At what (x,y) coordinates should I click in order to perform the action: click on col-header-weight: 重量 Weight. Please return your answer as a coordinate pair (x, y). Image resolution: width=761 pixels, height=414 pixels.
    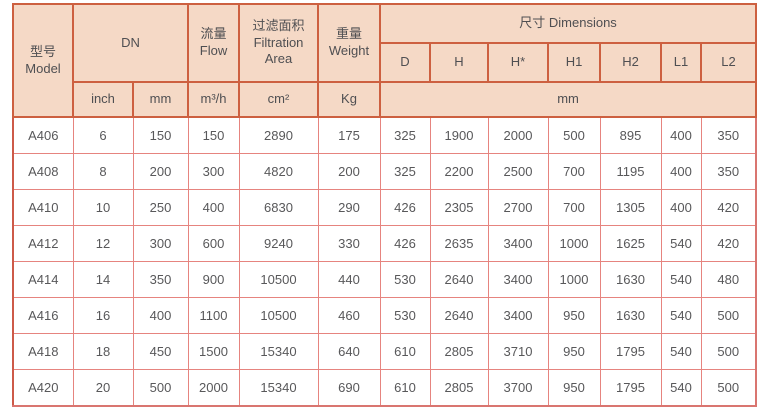
    Looking at the image, I should click on (349, 43).